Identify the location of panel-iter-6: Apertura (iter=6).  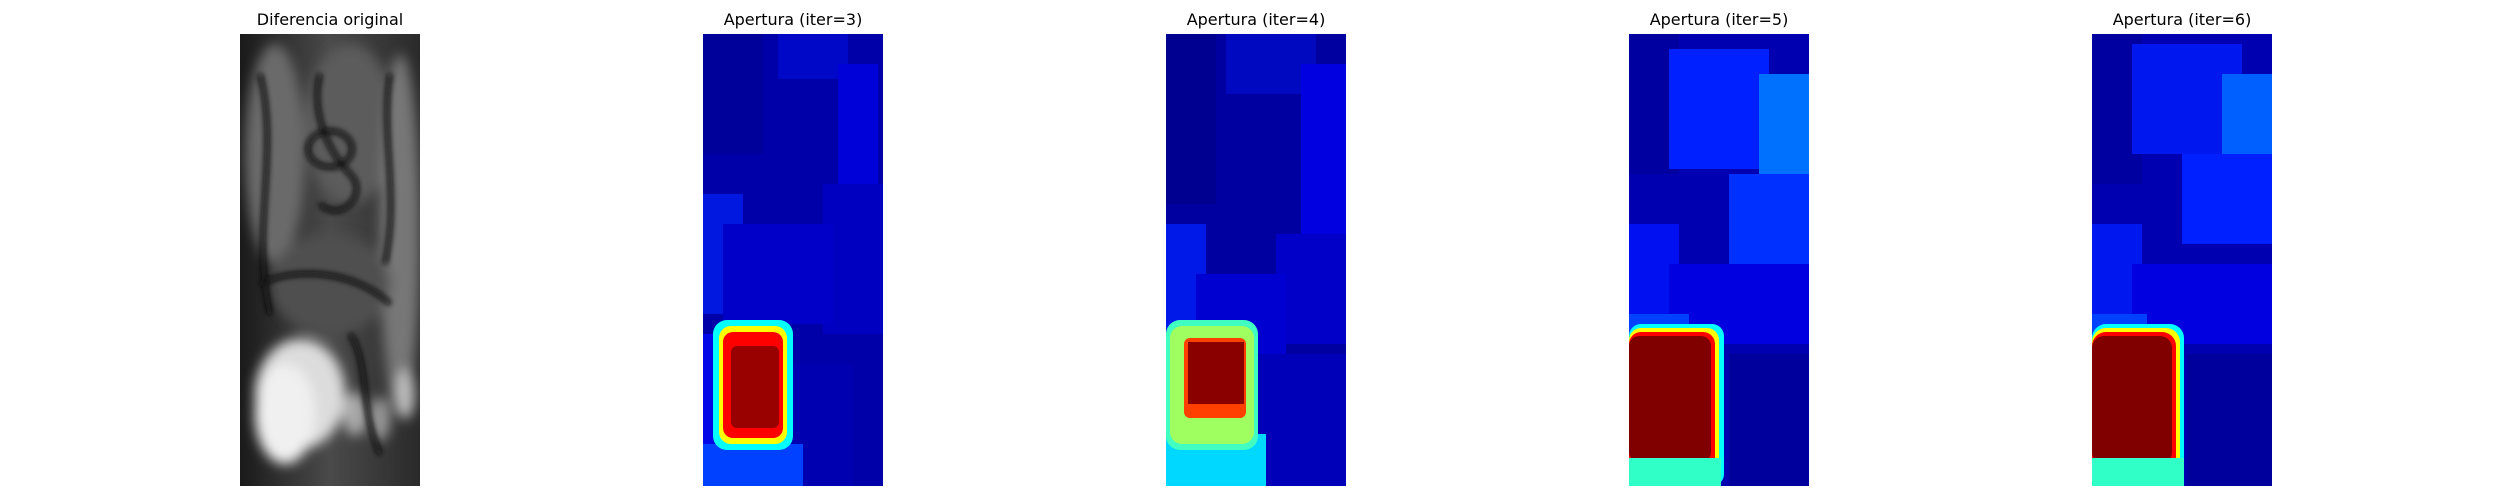
(2182, 250).